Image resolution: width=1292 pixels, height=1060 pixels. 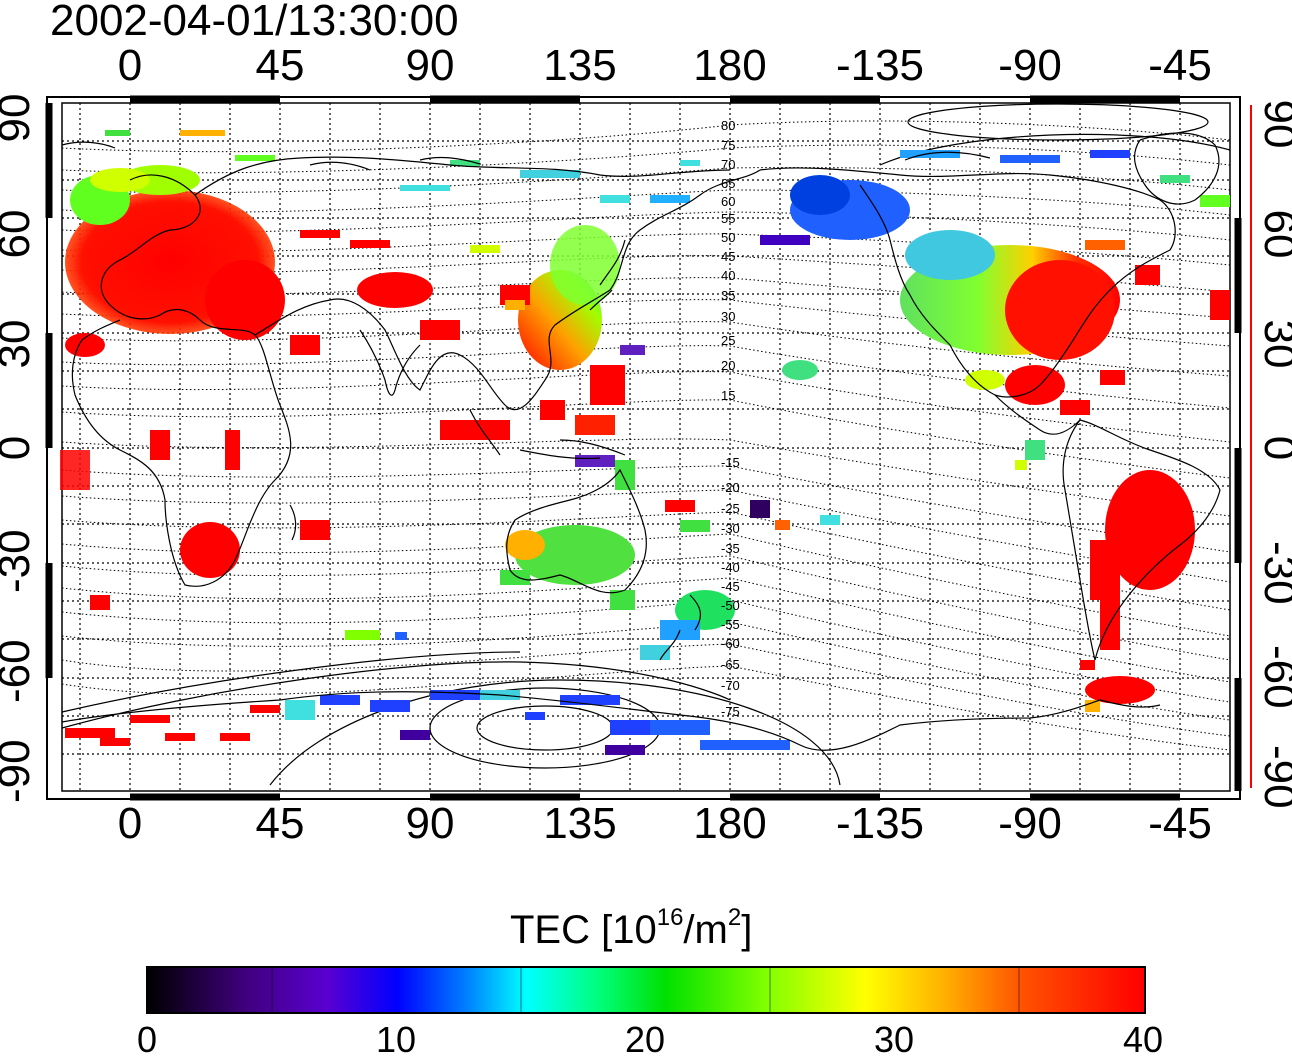 I want to click on contour-label: 30, so click(x=728, y=316).